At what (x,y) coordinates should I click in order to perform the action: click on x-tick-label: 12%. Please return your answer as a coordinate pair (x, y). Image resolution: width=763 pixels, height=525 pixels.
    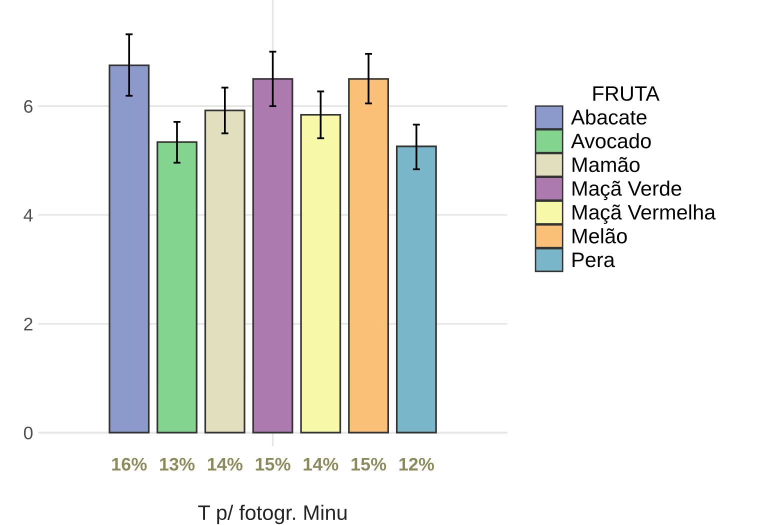
    Looking at the image, I should click on (416, 464).